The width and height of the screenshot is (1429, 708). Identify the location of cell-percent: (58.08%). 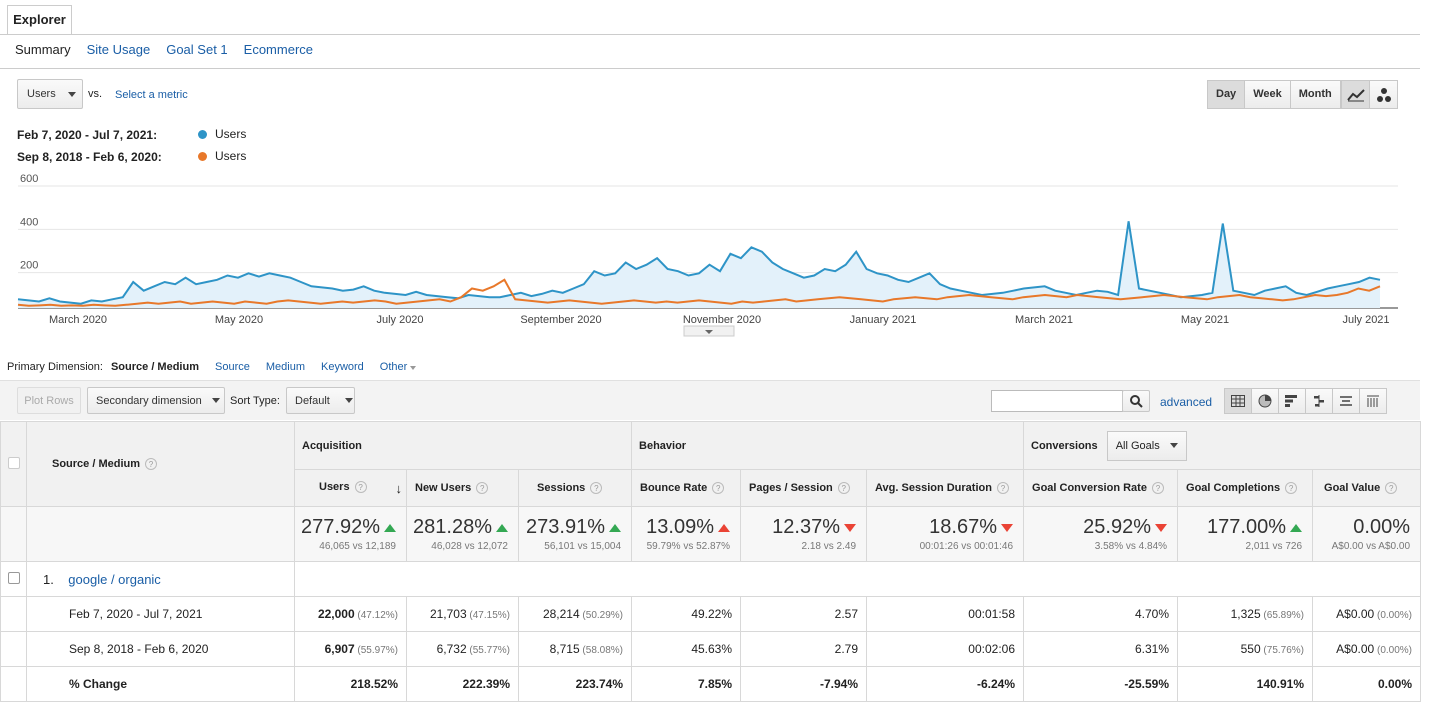
(601, 650).